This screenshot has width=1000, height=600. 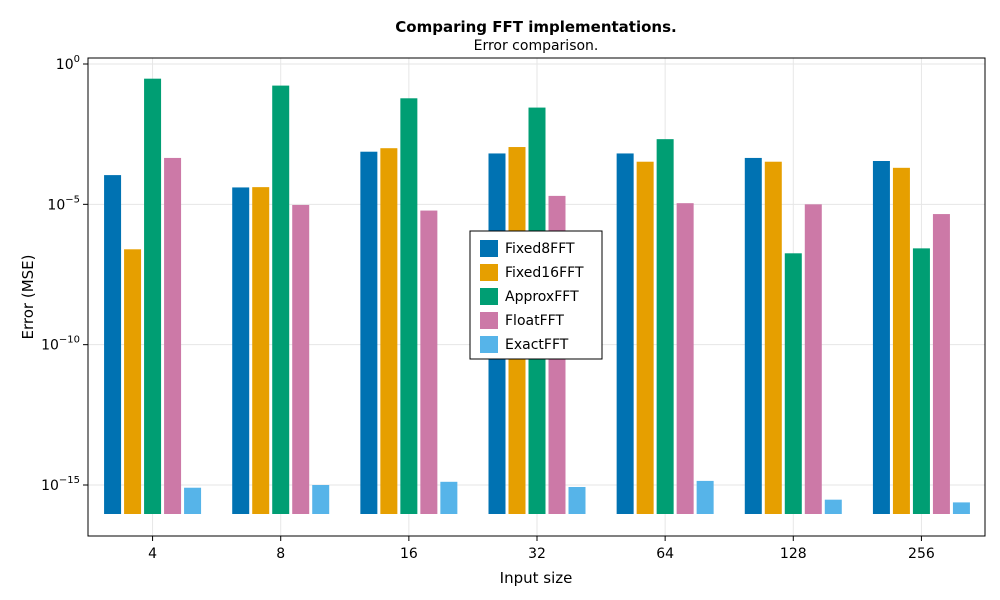 I want to click on x-tick-label: 8, so click(x=280, y=554).